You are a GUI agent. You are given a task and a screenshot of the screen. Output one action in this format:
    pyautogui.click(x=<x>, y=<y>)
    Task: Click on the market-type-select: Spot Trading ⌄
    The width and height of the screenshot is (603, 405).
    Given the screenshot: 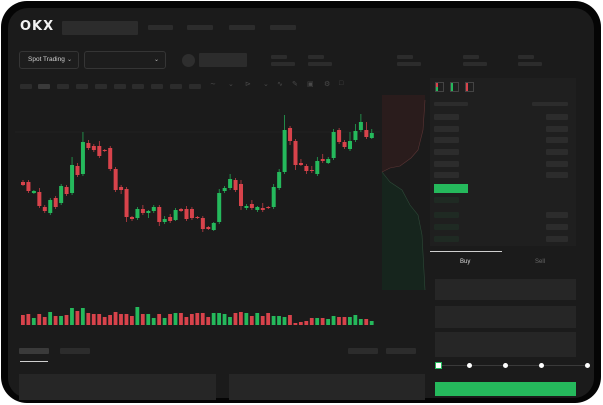 What is the action you would take?
    pyautogui.click(x=49, y=60)
    